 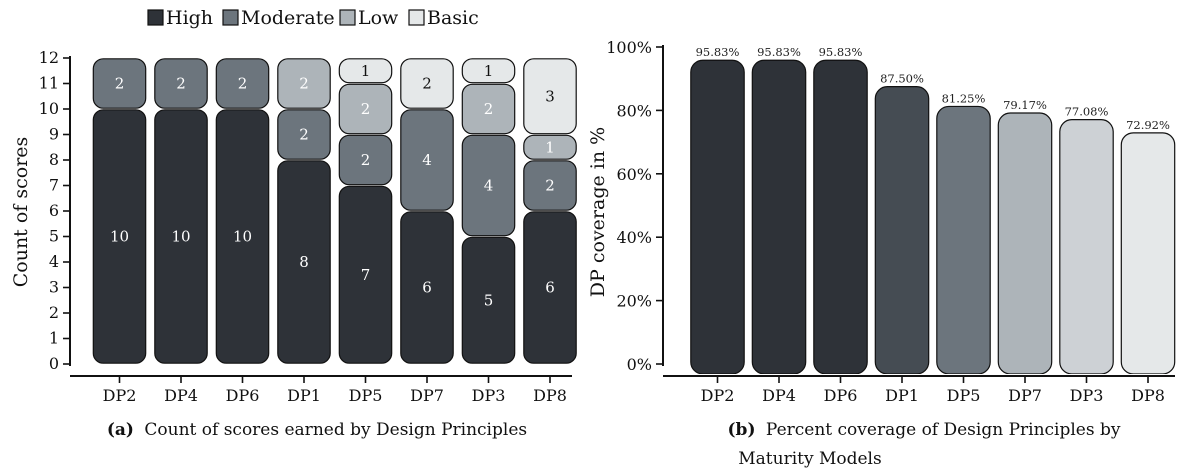 What do you see at coordinates (365, 71) in the screenshot?
I see `bar-segment-dp5-basic` at bounding box center [365, 71].